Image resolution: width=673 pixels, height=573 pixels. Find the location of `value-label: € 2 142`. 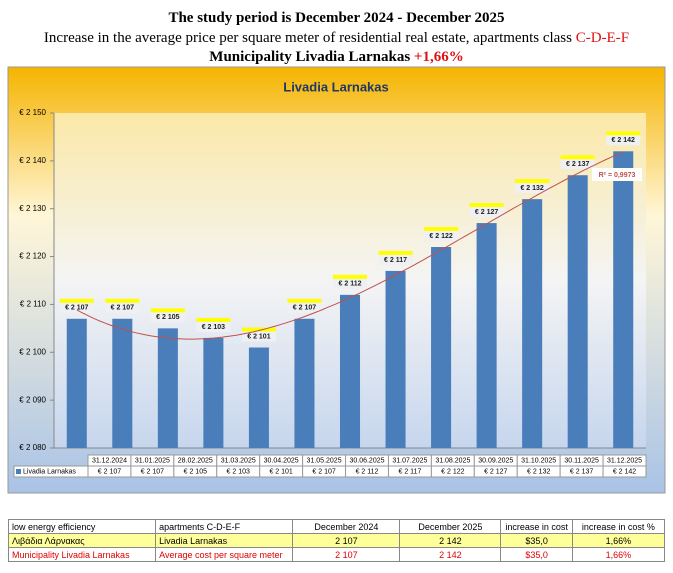

value-label: € 2 142 is located at coordinates (623, 140).